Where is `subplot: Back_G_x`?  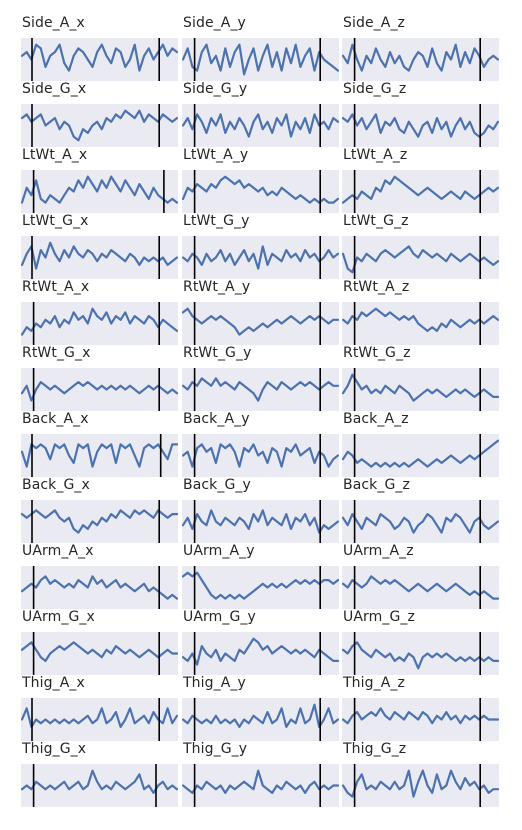
subplot: Back_G_x is located at coordinates (99, 510).